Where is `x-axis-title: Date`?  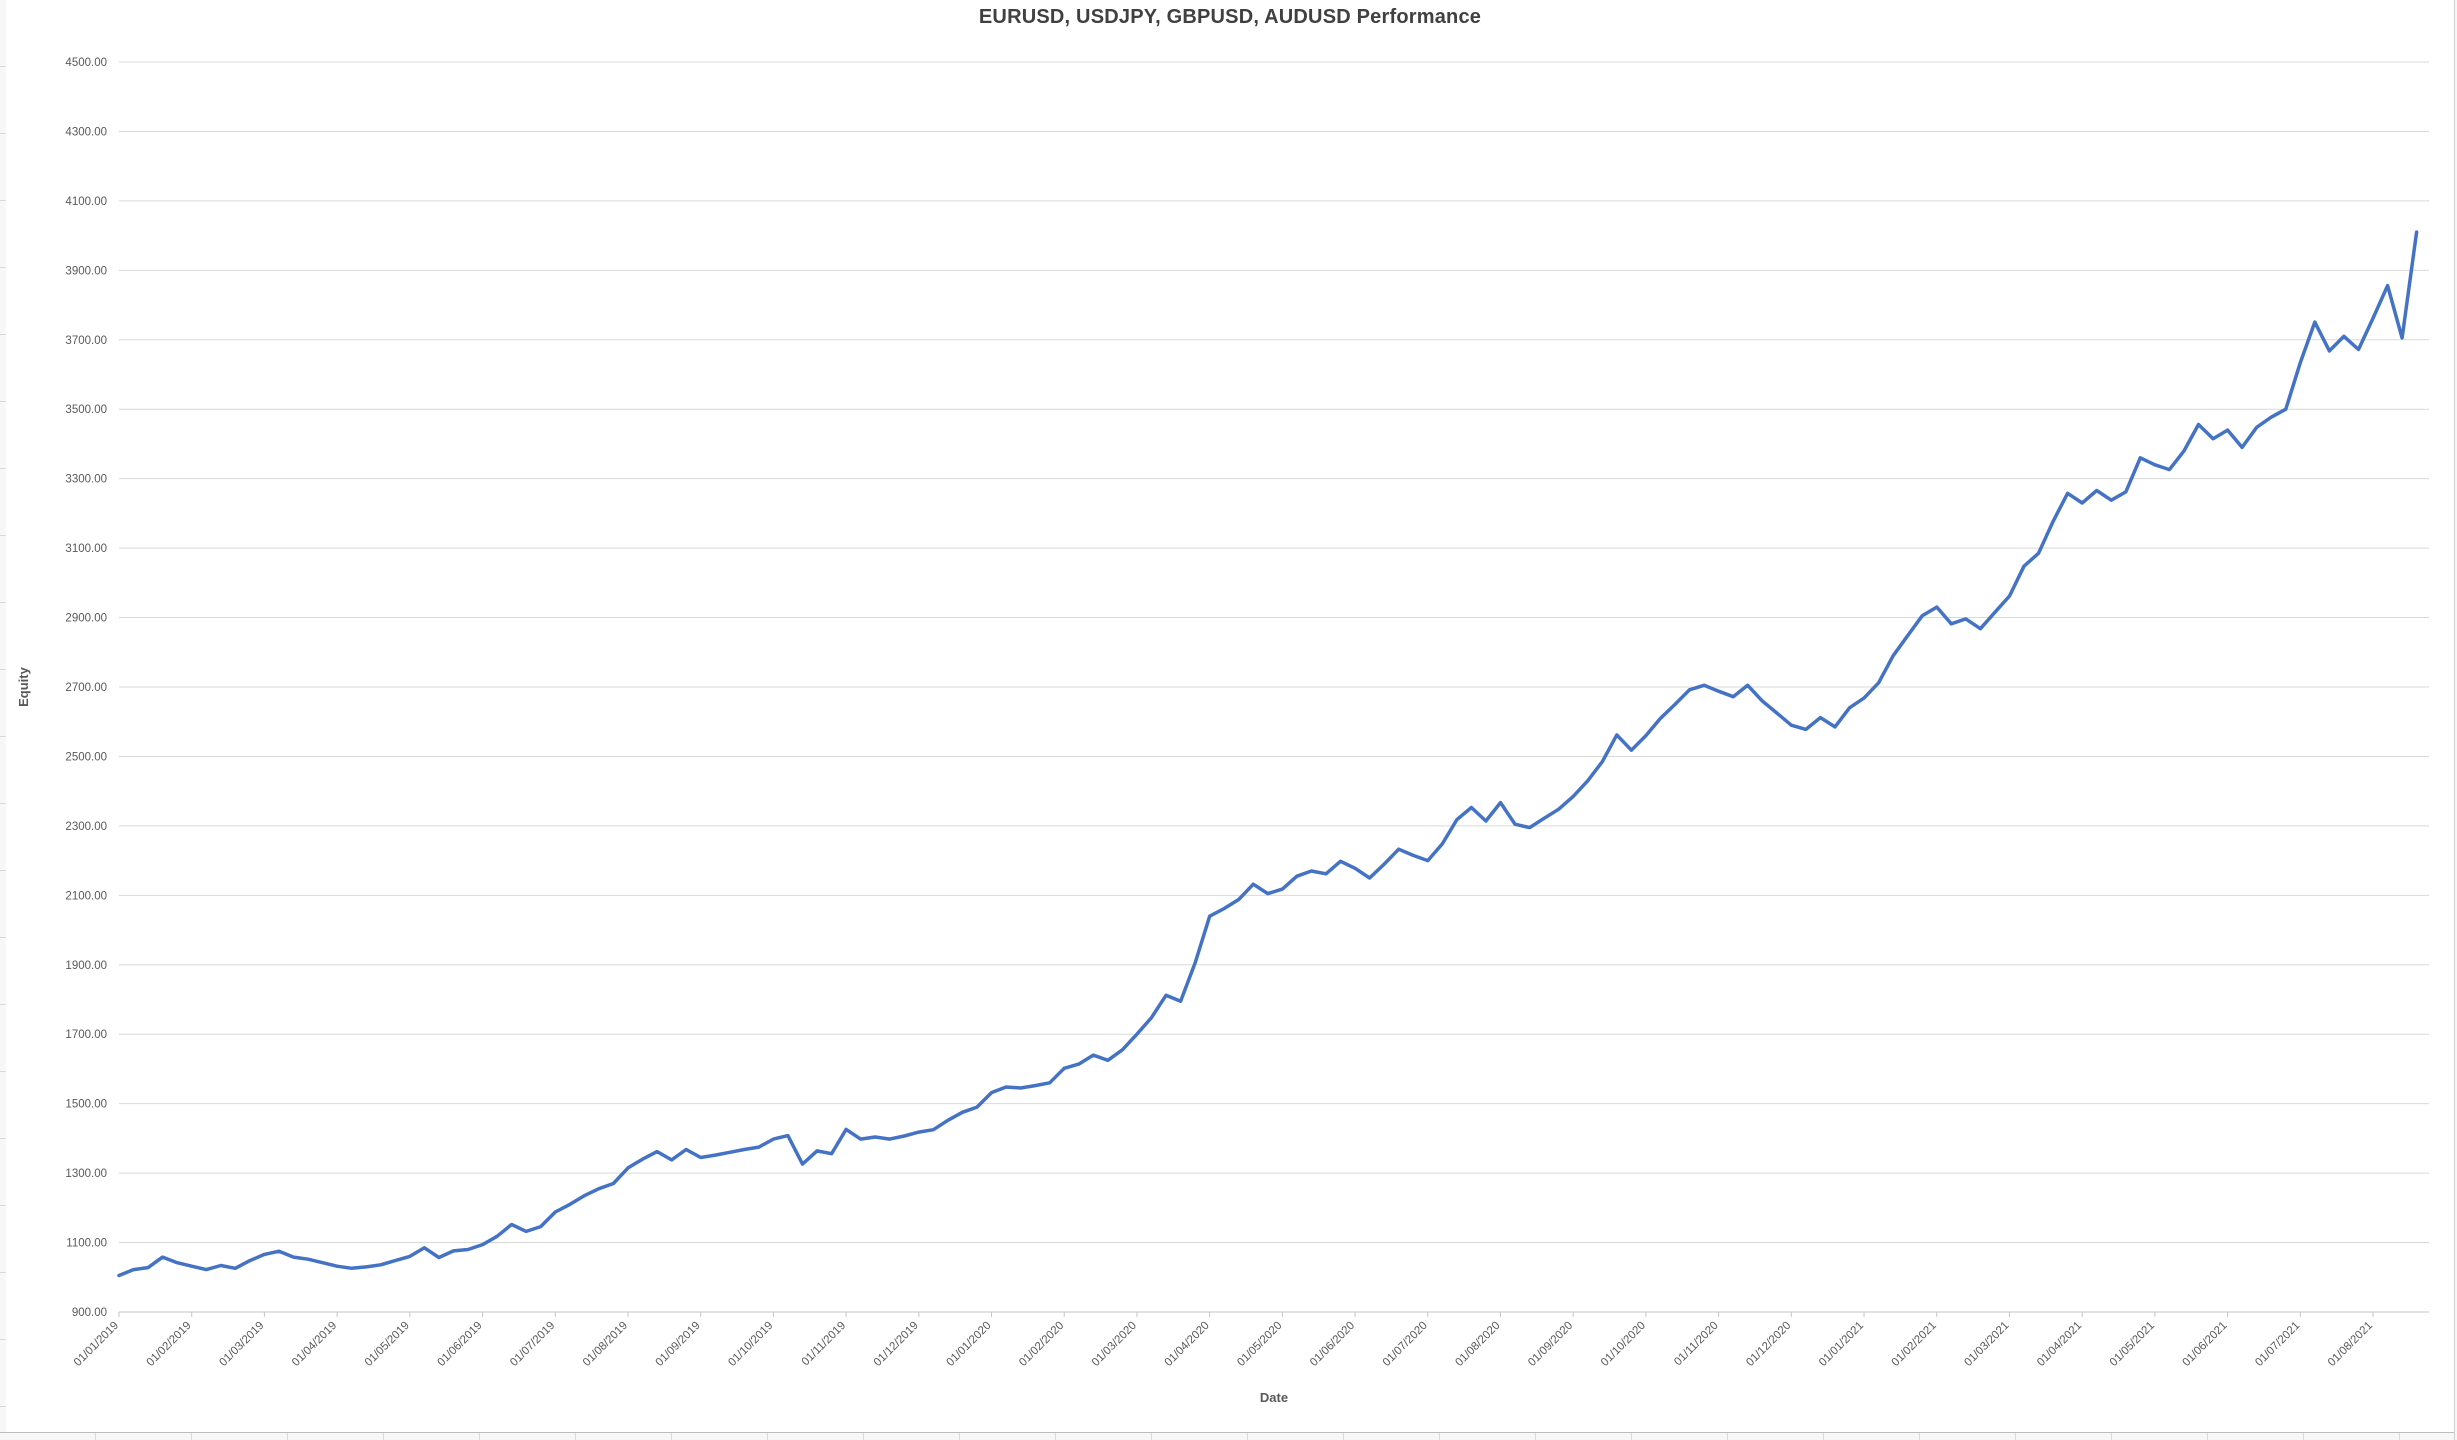 x-axis-title: Date is located at coordinates (1274, 1397).